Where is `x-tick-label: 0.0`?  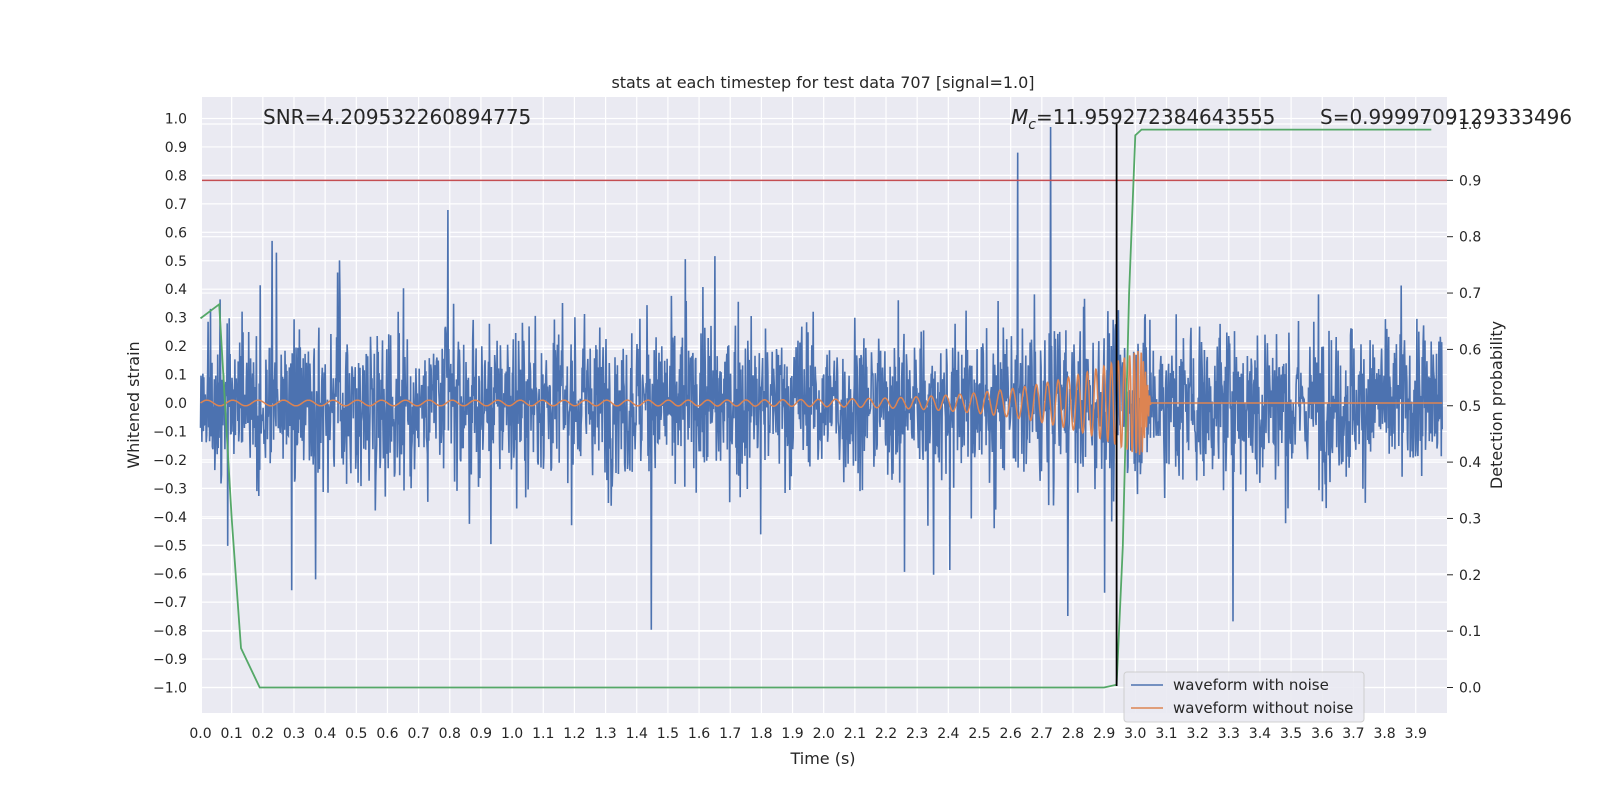 x-tick-label: 0.0 is located at coordinates (200, 734).